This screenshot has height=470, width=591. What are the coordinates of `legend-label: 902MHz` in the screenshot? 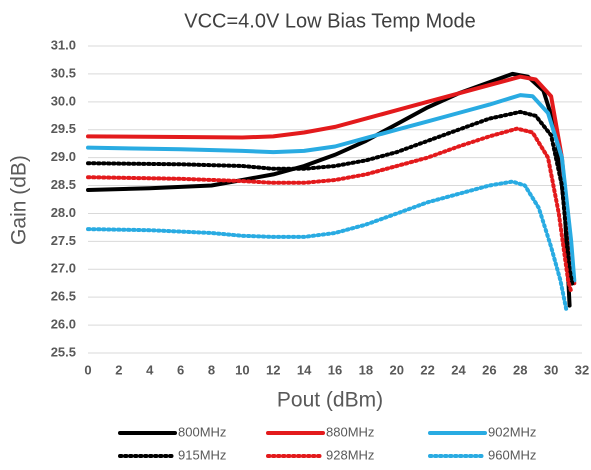 It's located at (512, 431).